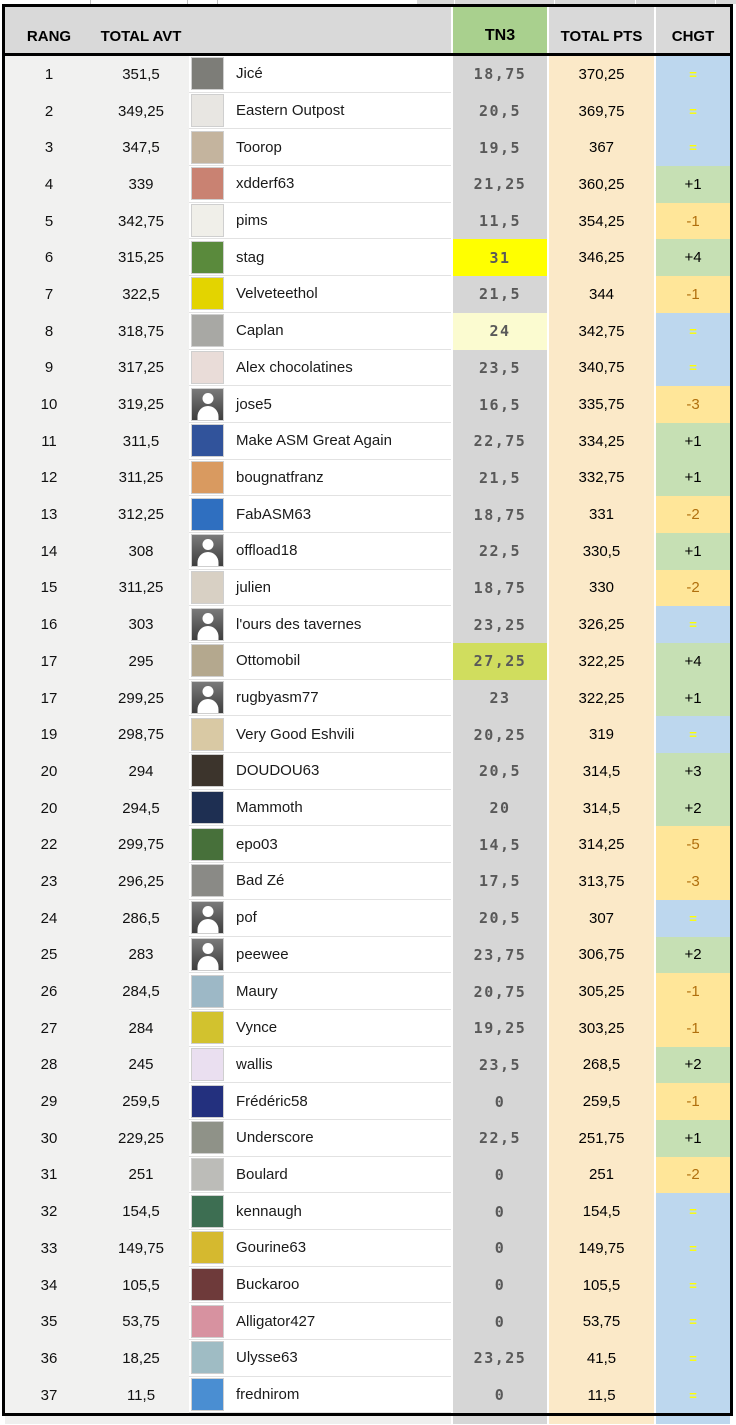  What do you see at coordinates (340, 331) in the screenshot?
I see `player-name-cell: Caplan` at bounding box center [340, 331].